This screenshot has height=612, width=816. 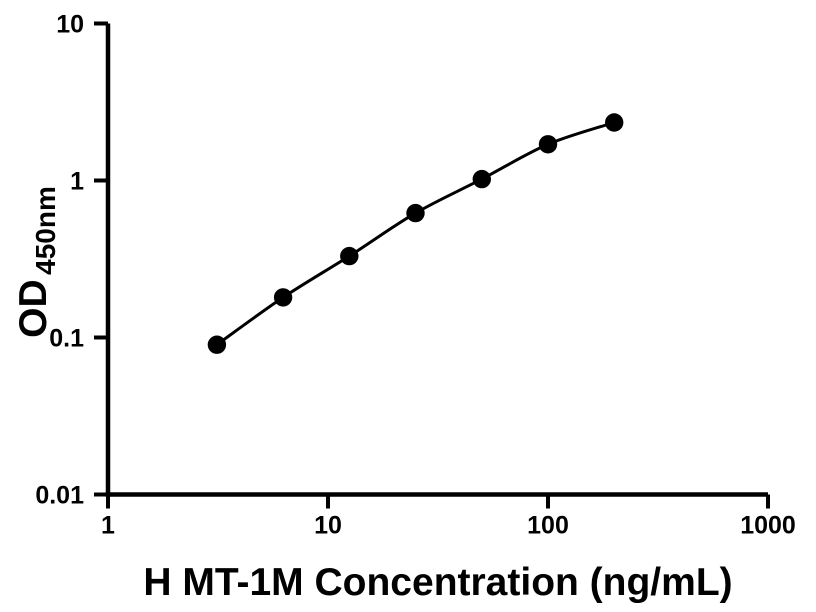 What do you see at coordinates (768, 526) in the screenshot?
I see `x-tick-label: 1000` at bounding box center [768, 526].